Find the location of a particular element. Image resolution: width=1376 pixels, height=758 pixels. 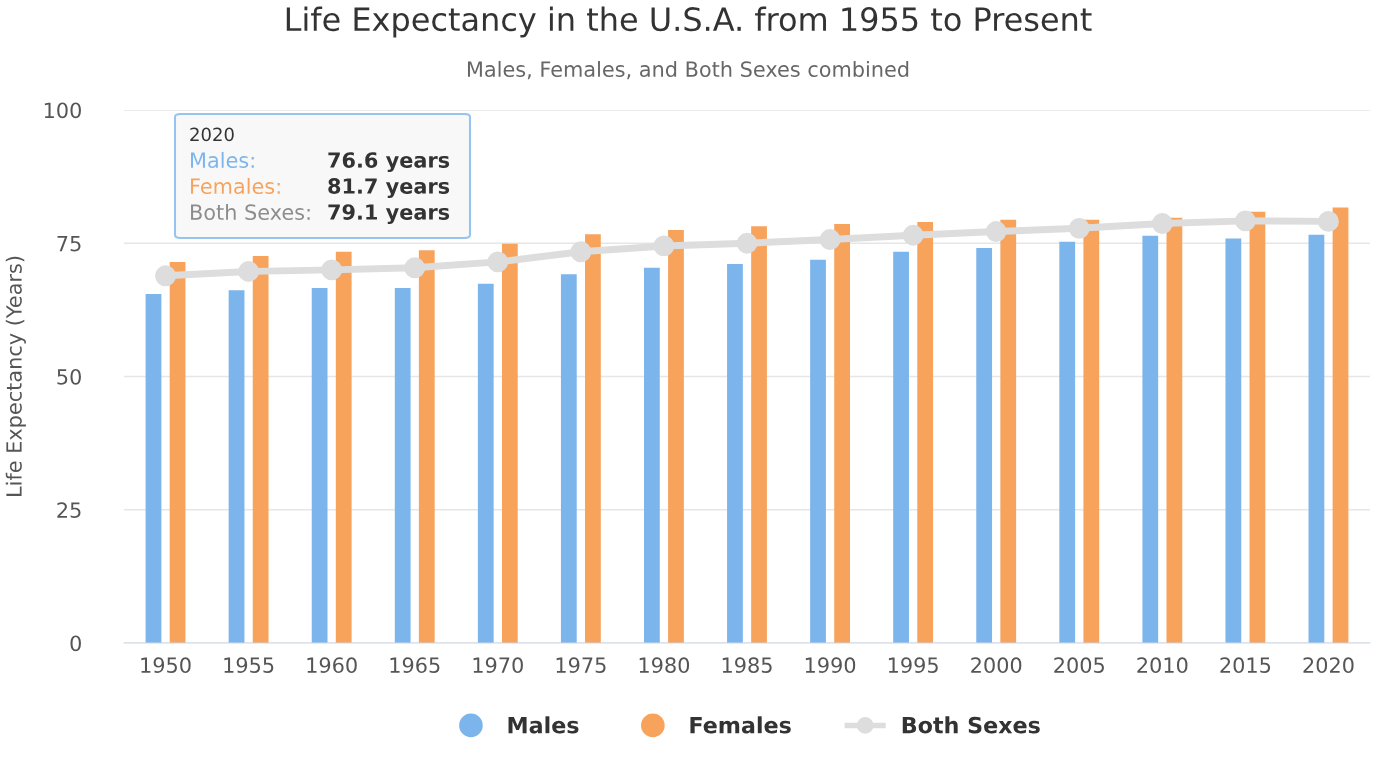

x-tick-label: 2010 is located at coordinates (1162, 665).